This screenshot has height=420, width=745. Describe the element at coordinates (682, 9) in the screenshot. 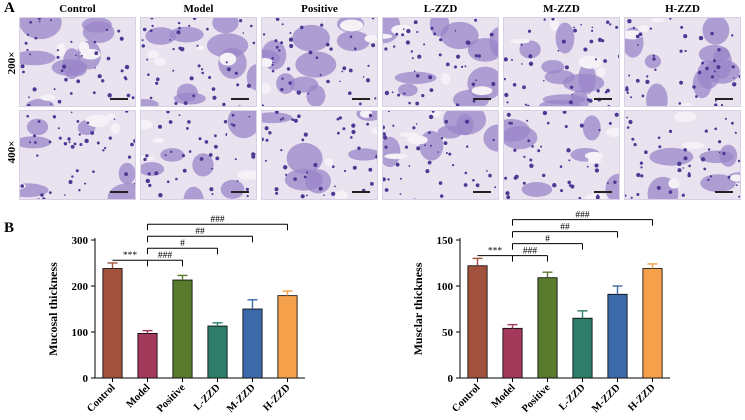

I see `column-header-h-zzd: H-ZZD` at that location.